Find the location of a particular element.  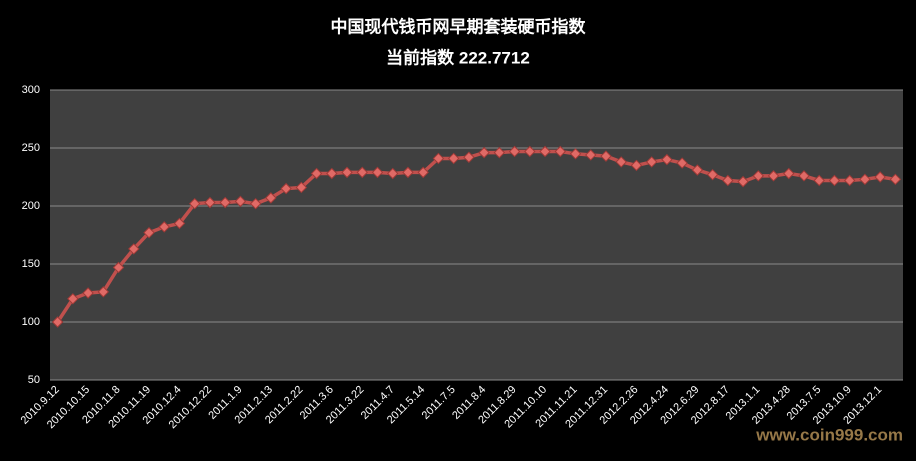

chart-subtitle: 当前指数 222.7712 is located at coordinates (458, 57).